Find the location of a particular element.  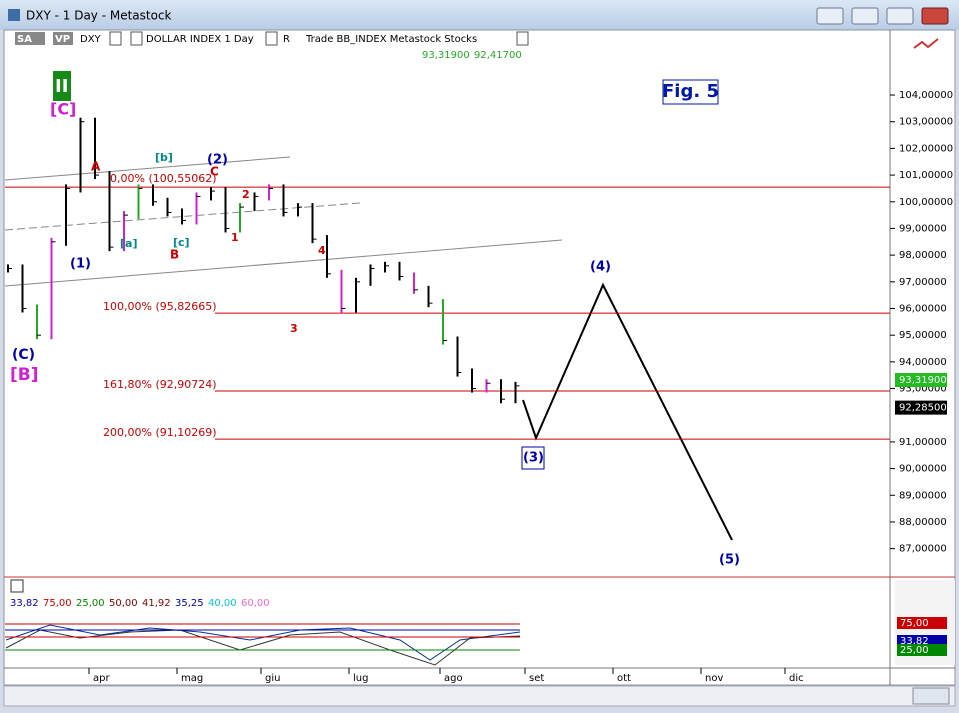

indicator-value: 35,25 is located at coordinates (189, 603).